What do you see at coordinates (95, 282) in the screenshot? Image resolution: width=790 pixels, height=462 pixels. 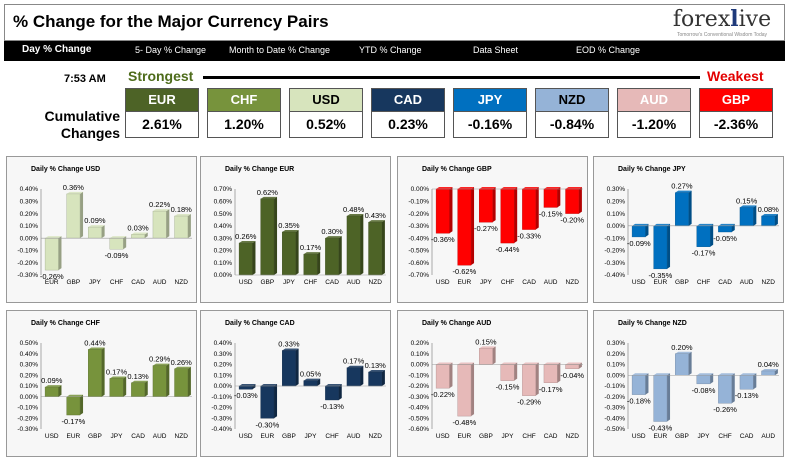 I see `x-tick-label: JPY` at bounding box center [95, 282].